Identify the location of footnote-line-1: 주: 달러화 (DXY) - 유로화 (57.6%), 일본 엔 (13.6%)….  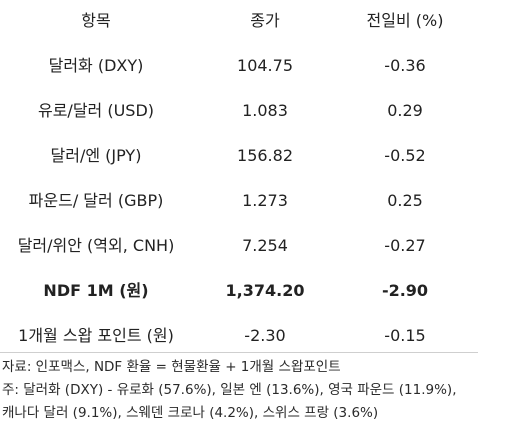
(229, 390).